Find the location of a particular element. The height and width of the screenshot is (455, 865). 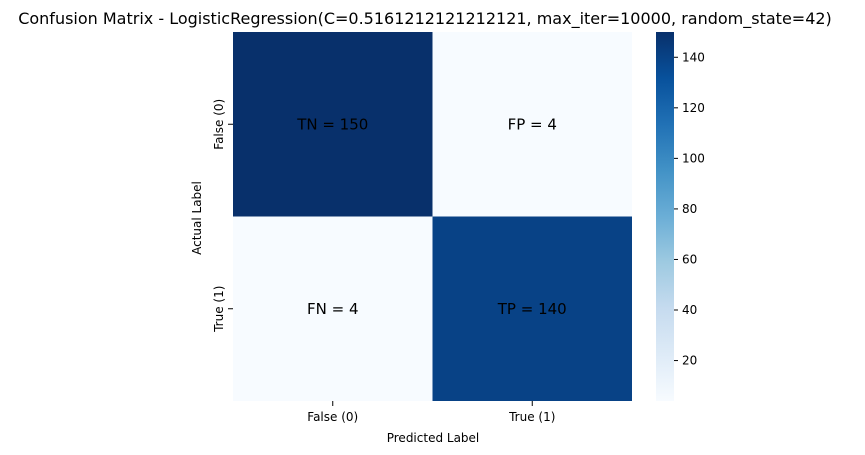

heatmap-cell-r1-c0 is located at coordinates (333, 308).